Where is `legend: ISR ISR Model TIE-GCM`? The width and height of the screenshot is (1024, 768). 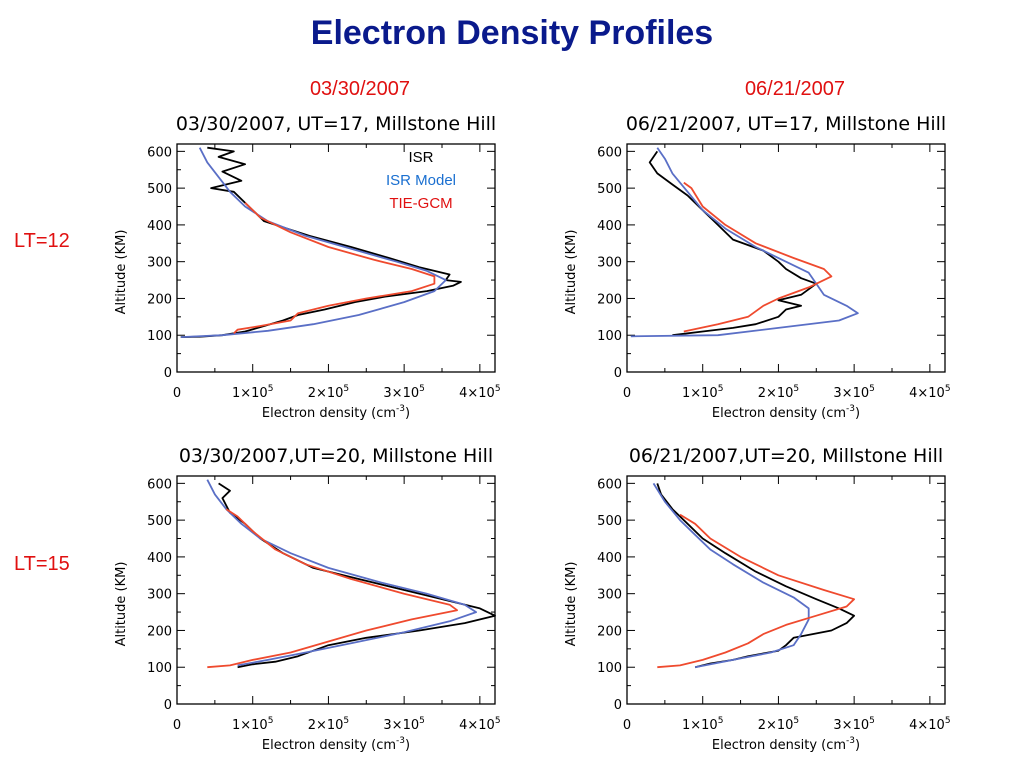
legend: ISR ISR Model TIE-GCM is located at coordinates (421, 180).